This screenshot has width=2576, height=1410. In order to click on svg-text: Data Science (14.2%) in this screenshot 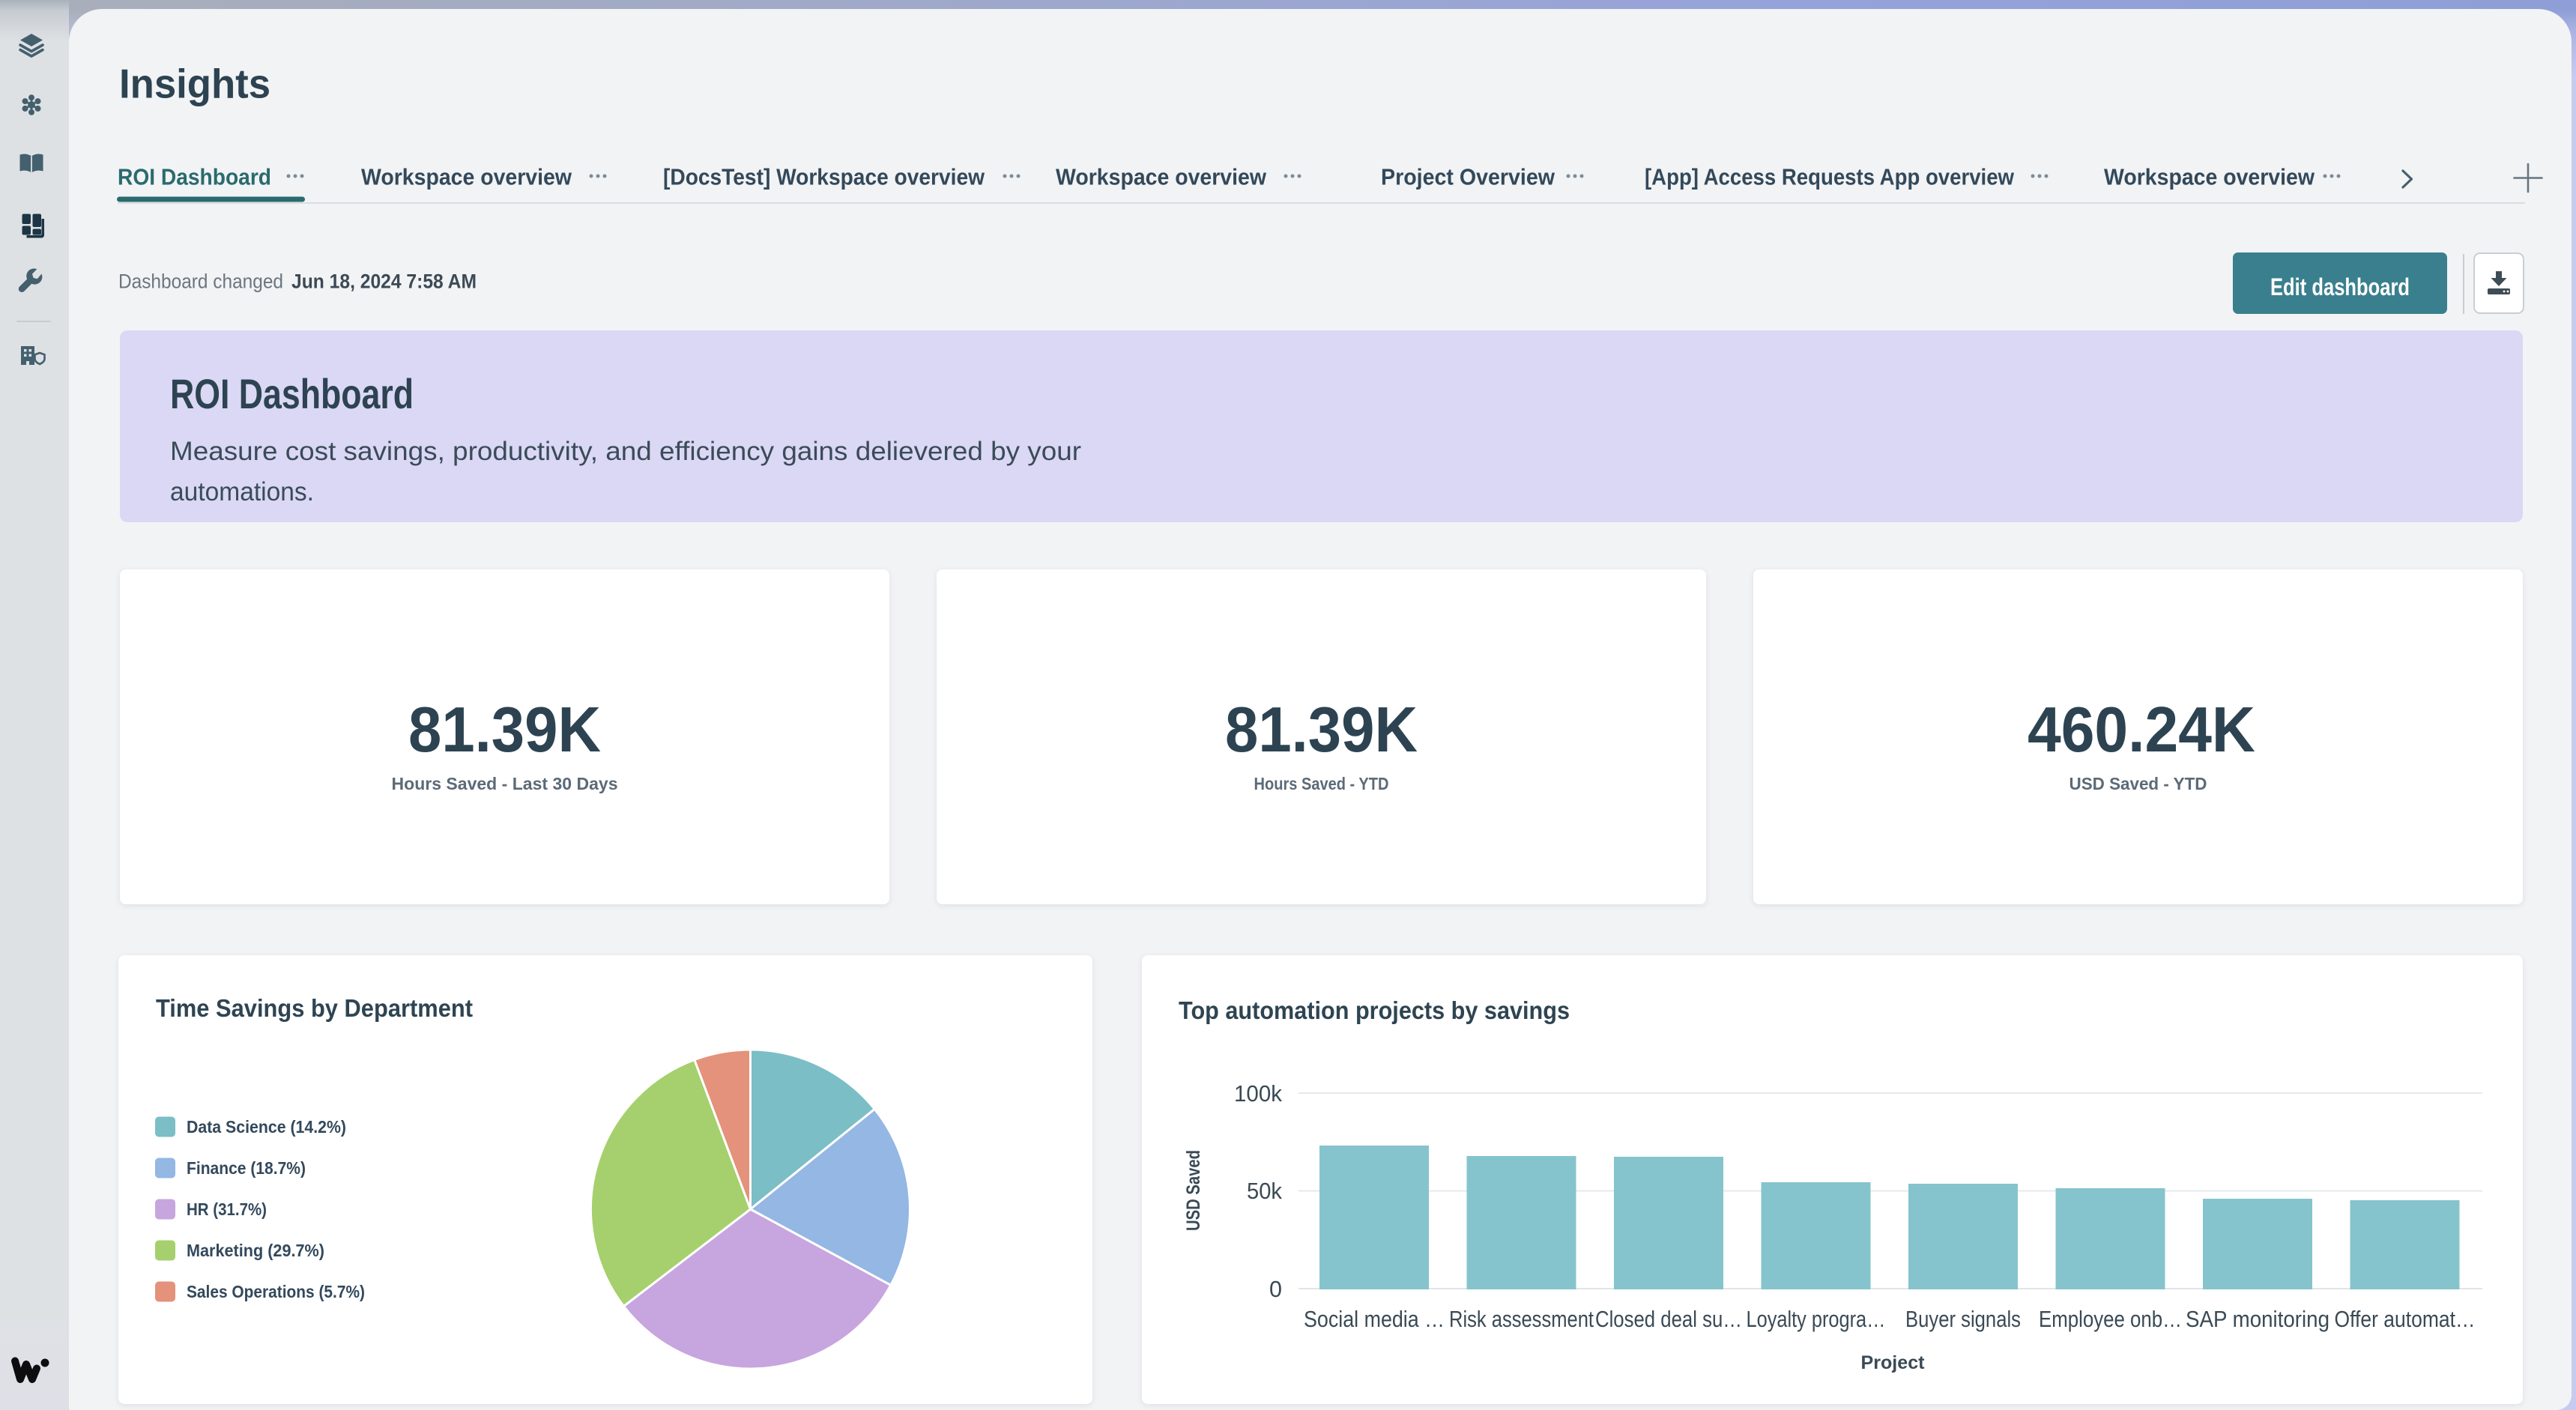, I will do `click(266, 1127)`.